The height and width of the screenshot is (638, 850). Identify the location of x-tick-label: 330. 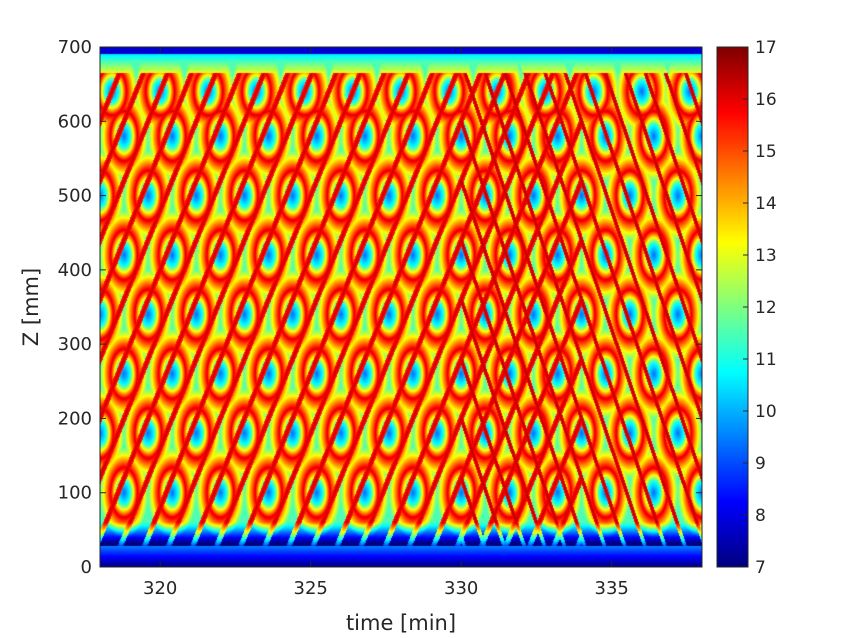
(461, 588).